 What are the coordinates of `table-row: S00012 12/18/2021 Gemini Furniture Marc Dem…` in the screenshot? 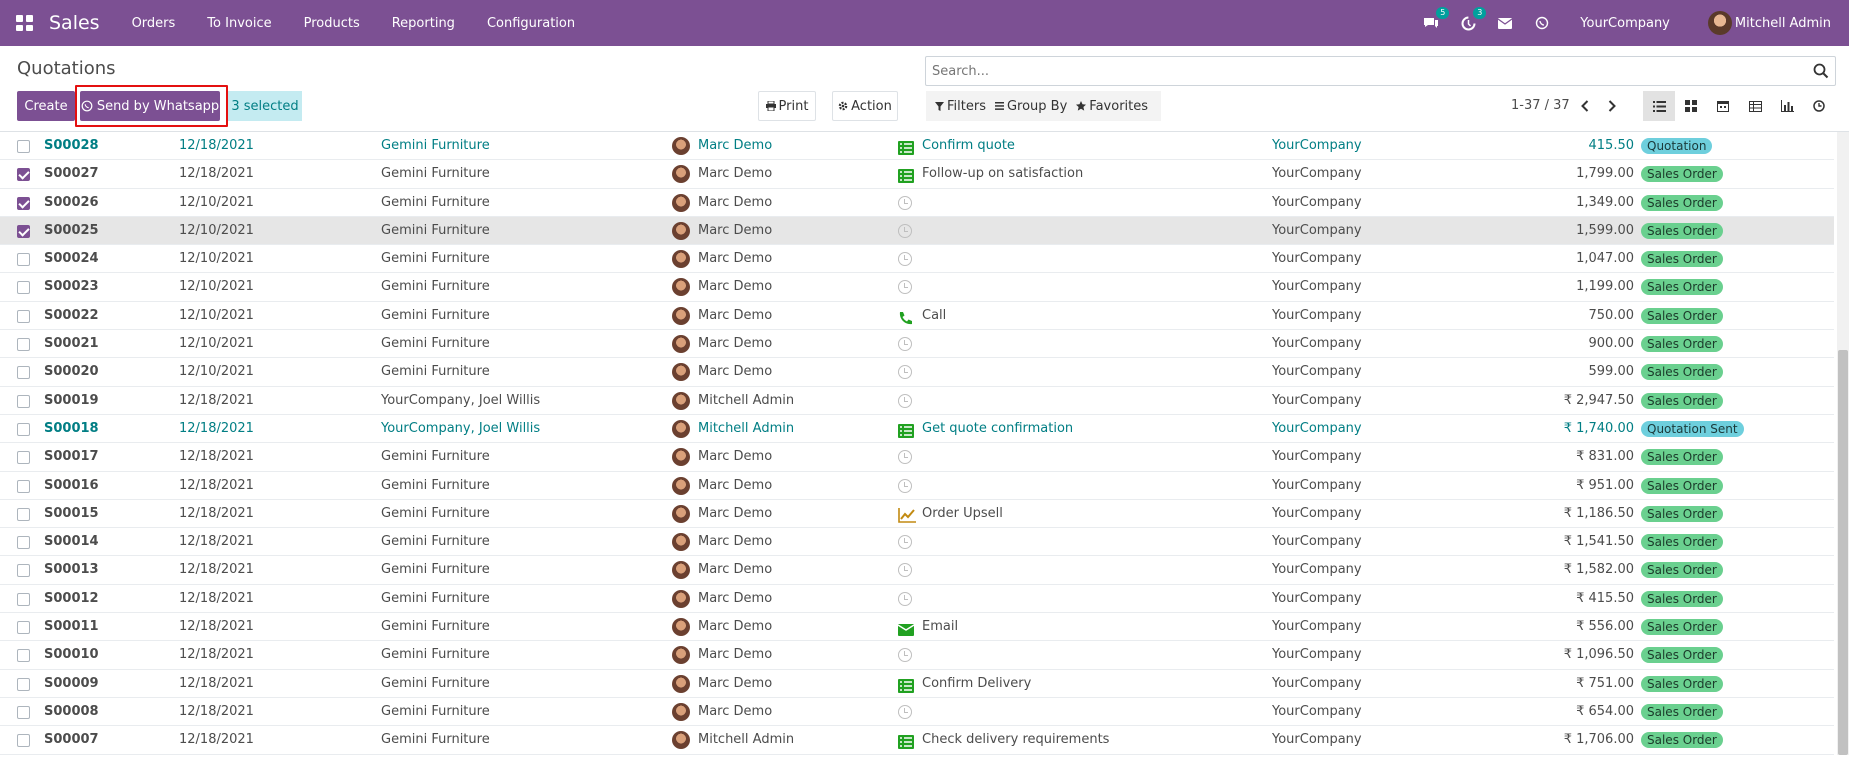 It's located at (917, 599).